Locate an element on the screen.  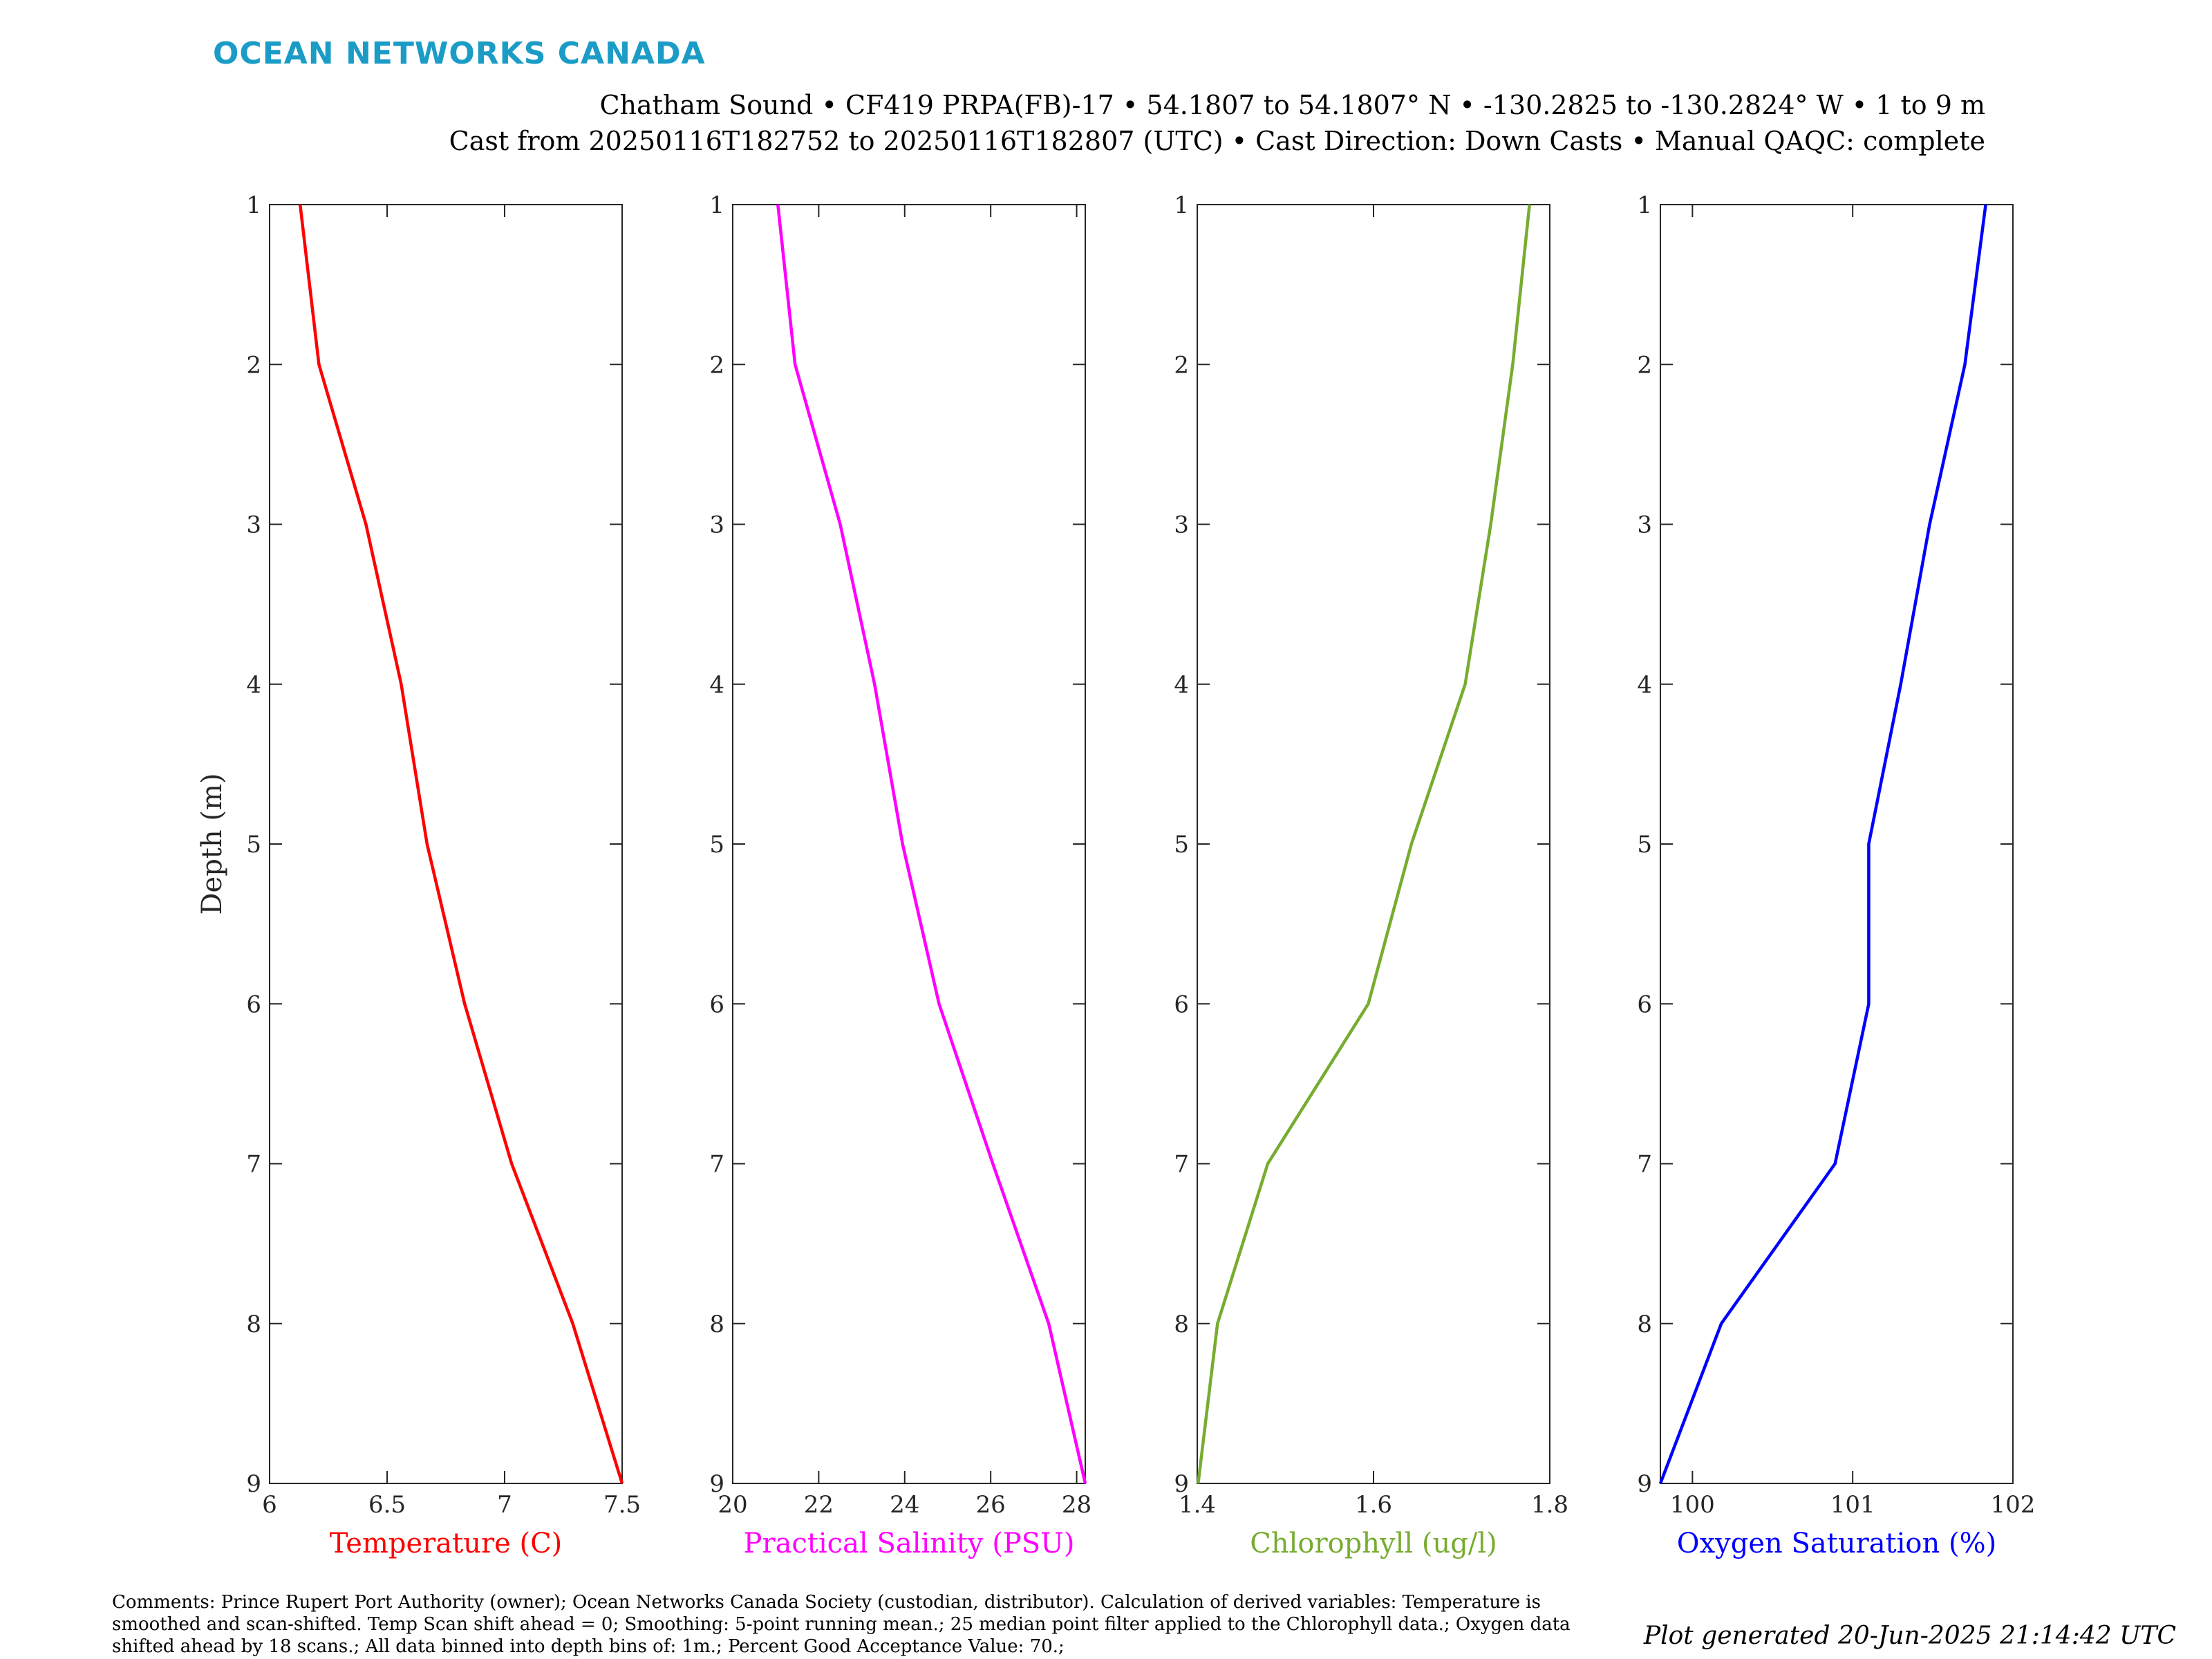
panel-1-ytick-label: 4 is located at coordinates (253, 685).